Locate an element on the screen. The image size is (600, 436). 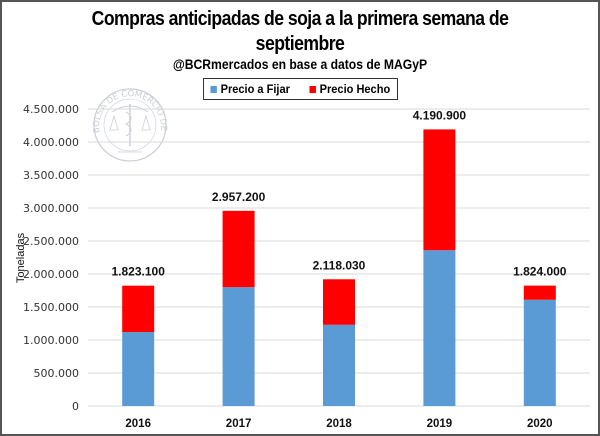
legend-item-precio-hecho: Precio Hecho is located at coordinates (349, 89).